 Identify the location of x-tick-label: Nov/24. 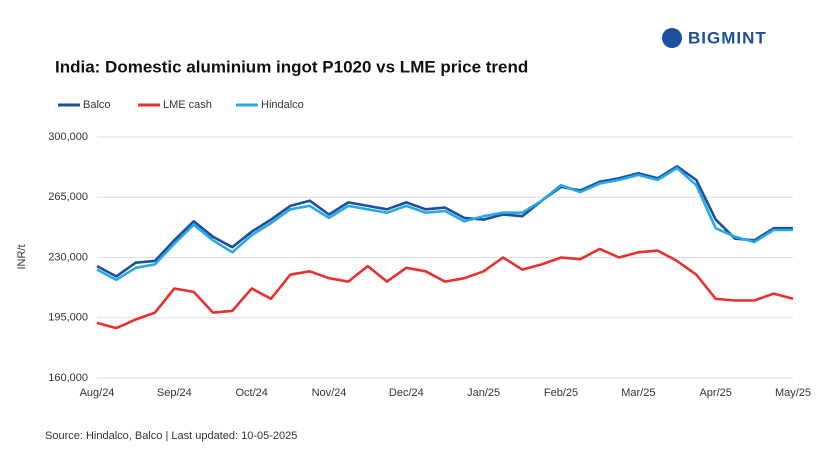
(329, 393).